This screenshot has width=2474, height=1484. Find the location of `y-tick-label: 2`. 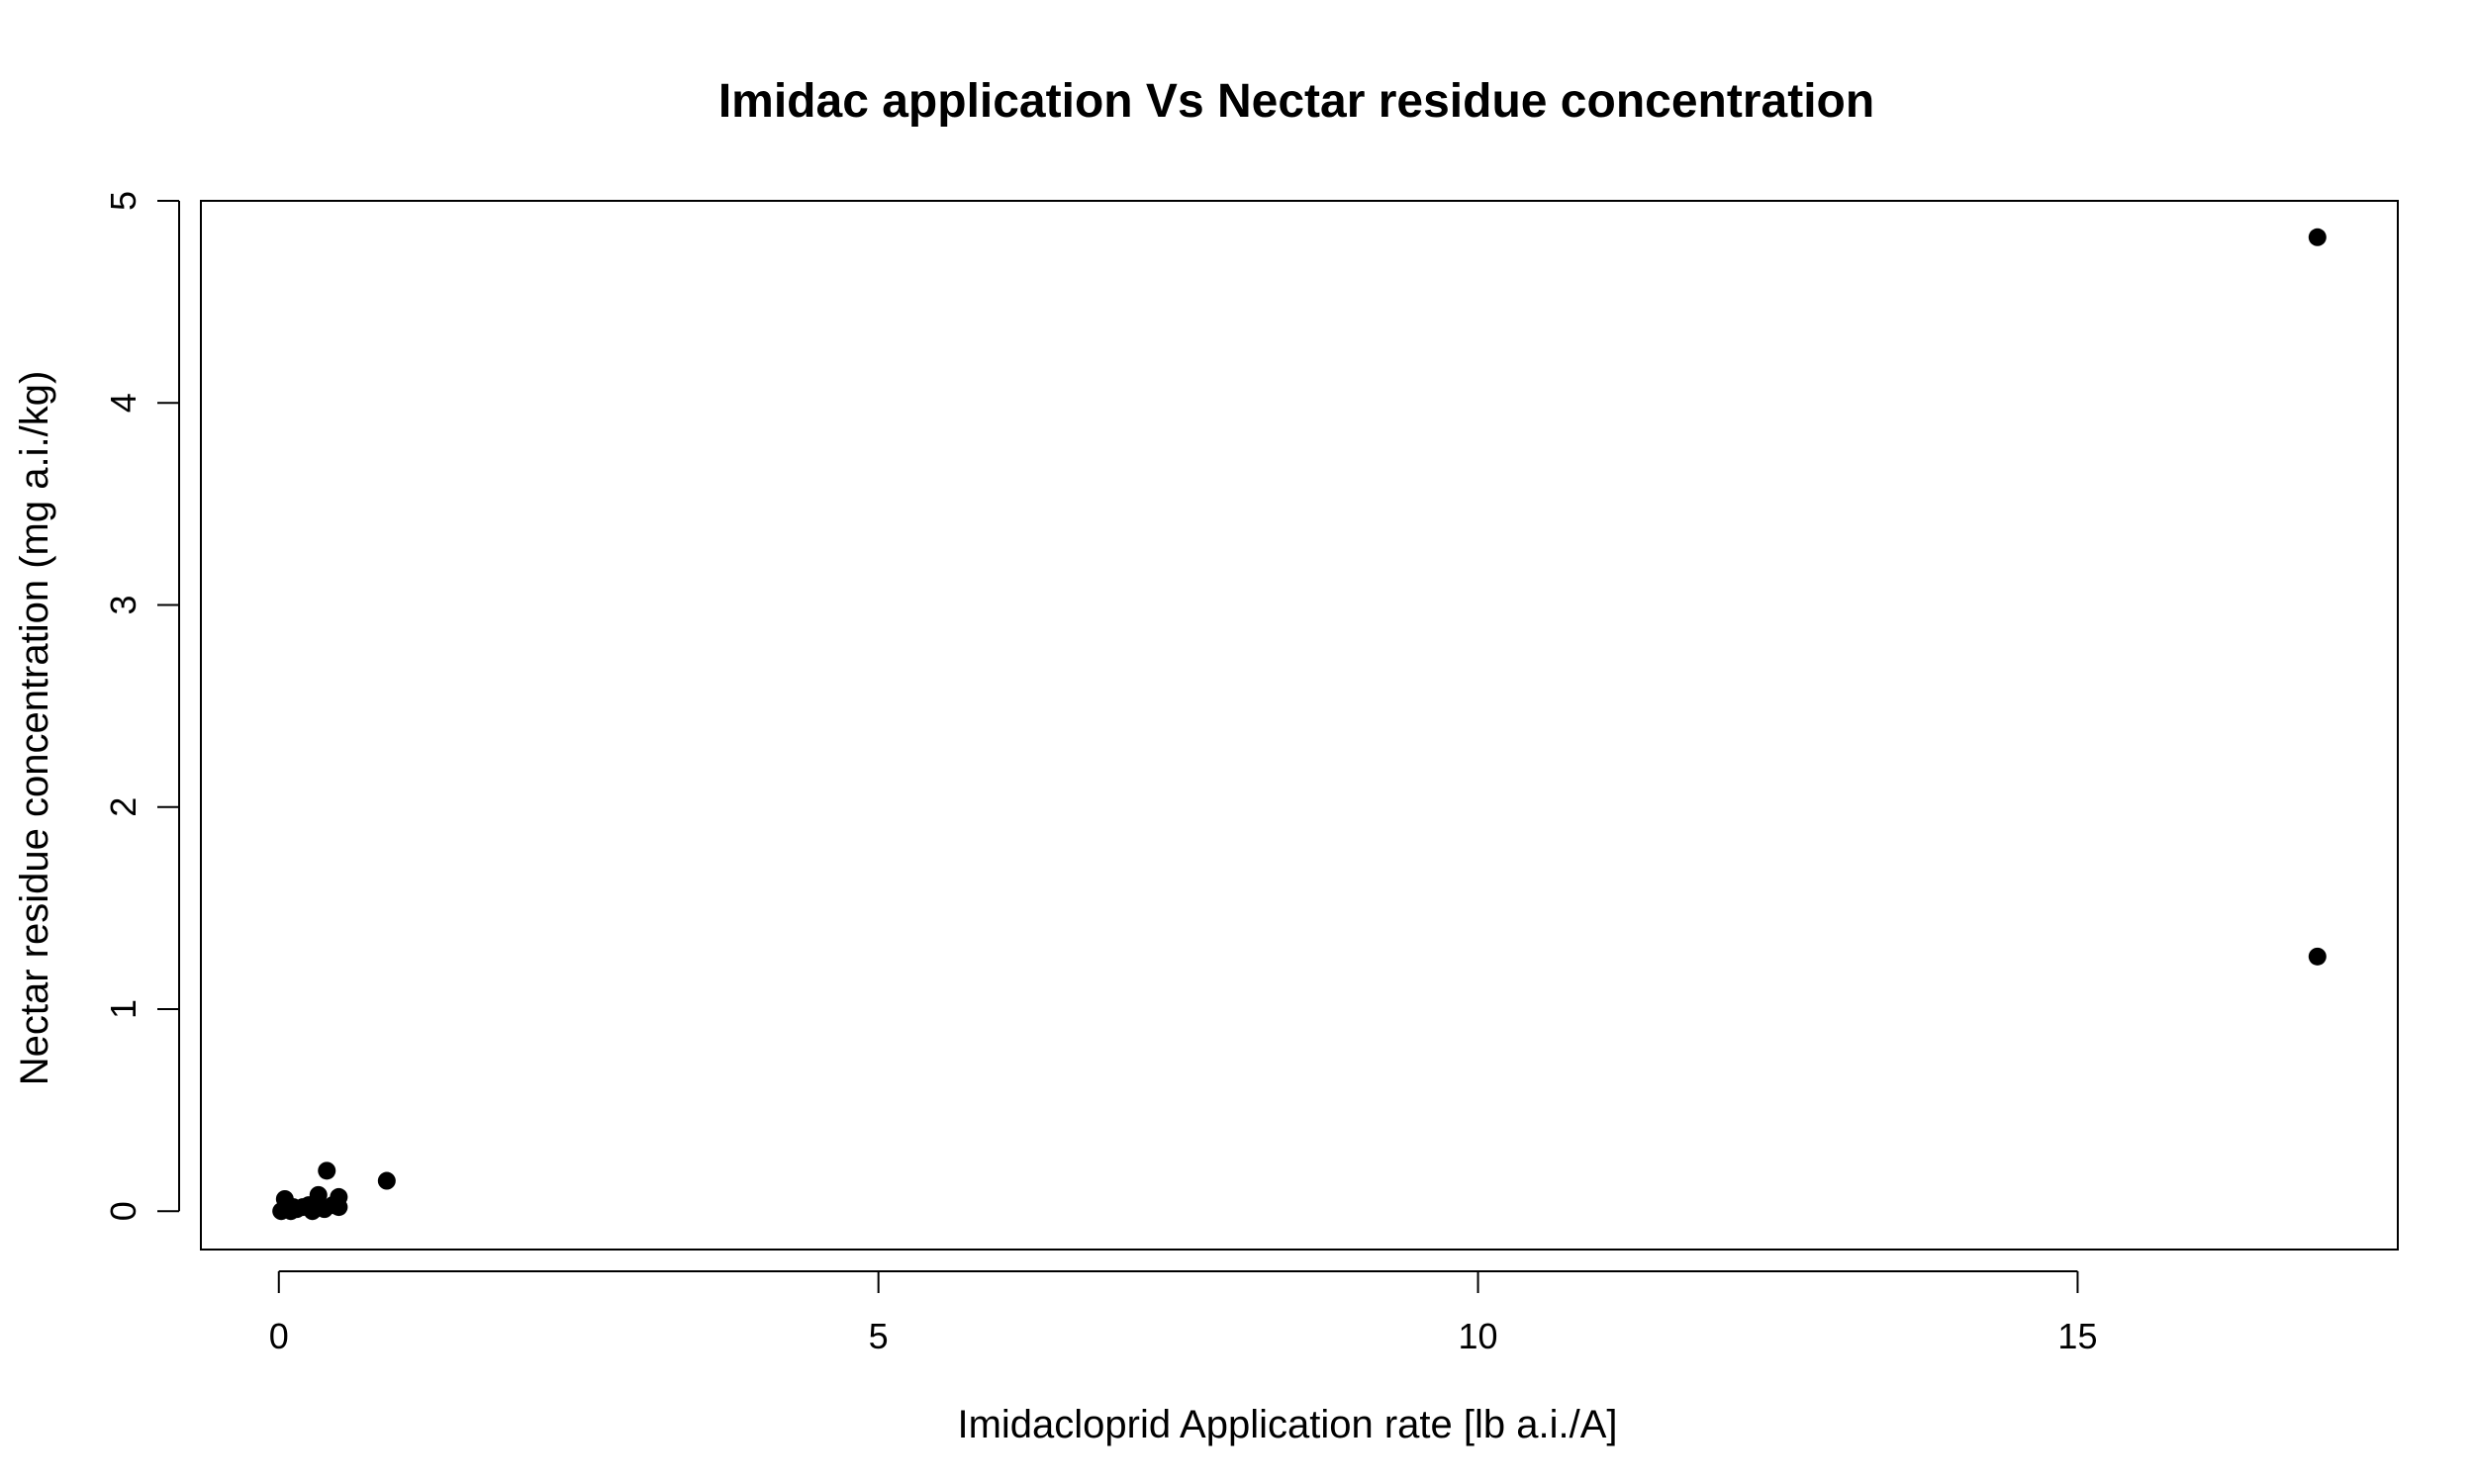

y-tick-label: 2 is located at coordinates (123, 807).